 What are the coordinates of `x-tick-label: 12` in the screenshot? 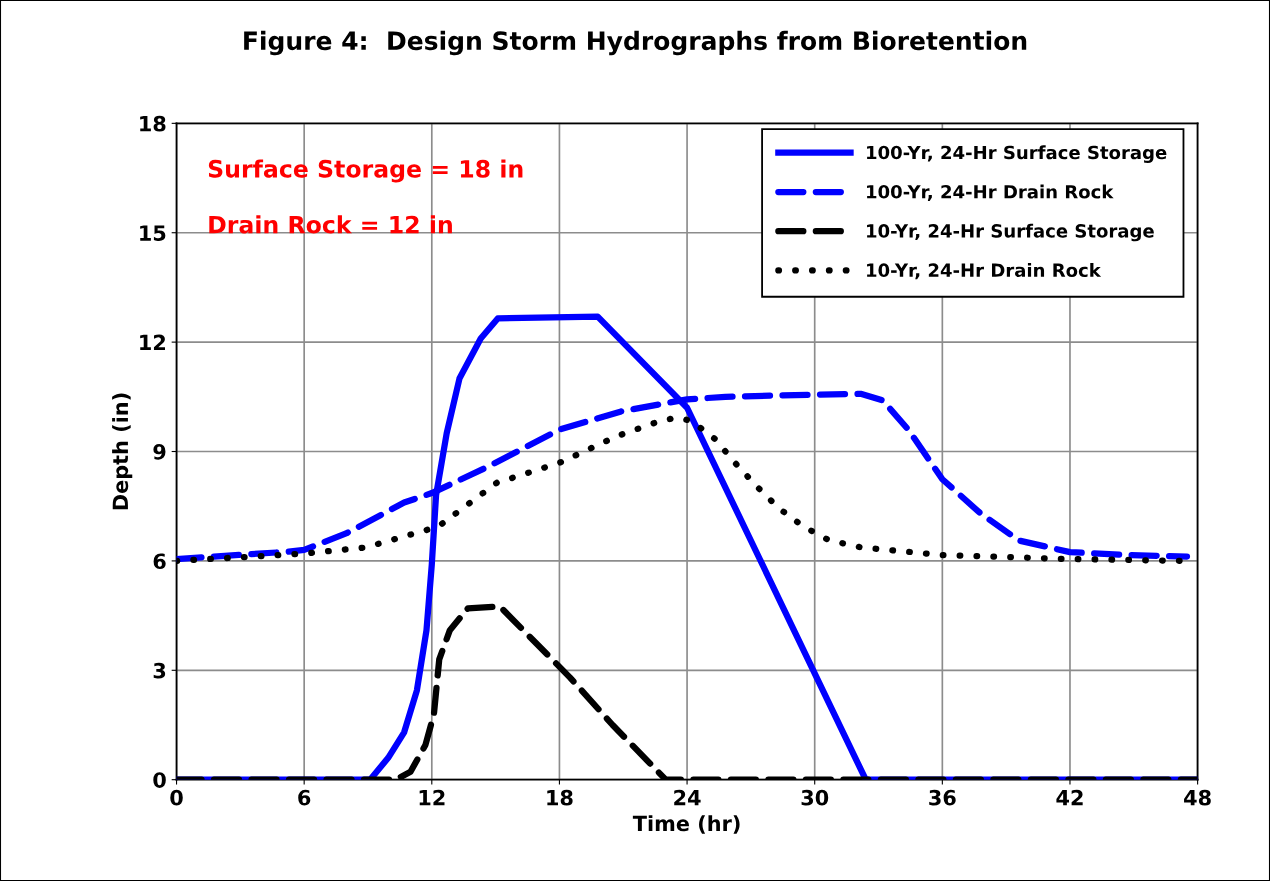 It's located at (432, 797).